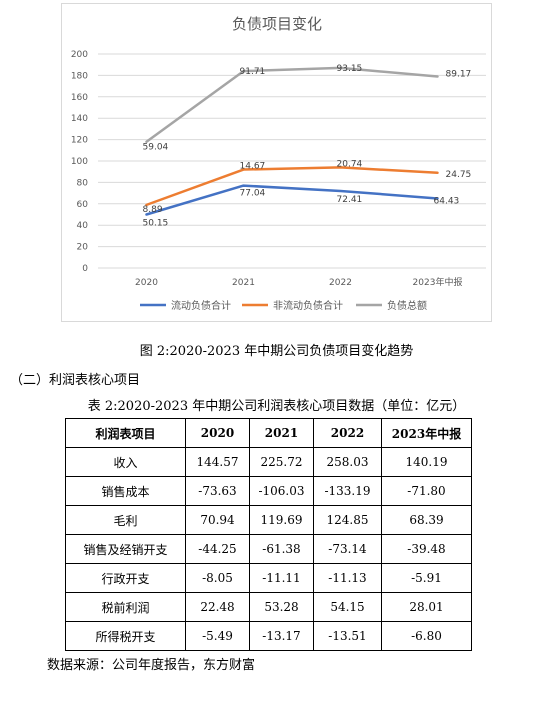 The width and height of the screenshot is (553, 707). I want to click on figure-caption: 图 2:2020-2023 年中期公司负债项目变化趋势, so click(276, 351).